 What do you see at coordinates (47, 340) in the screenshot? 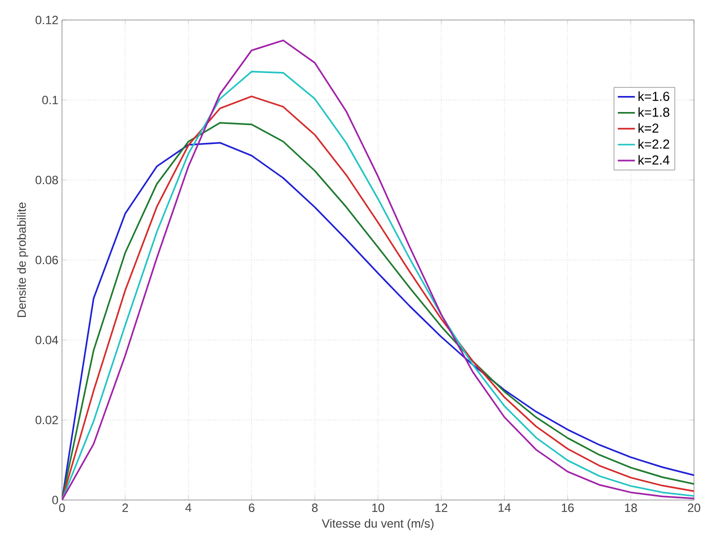
I see `y-tick-label: 0.04` at bounding box center [47, 340].